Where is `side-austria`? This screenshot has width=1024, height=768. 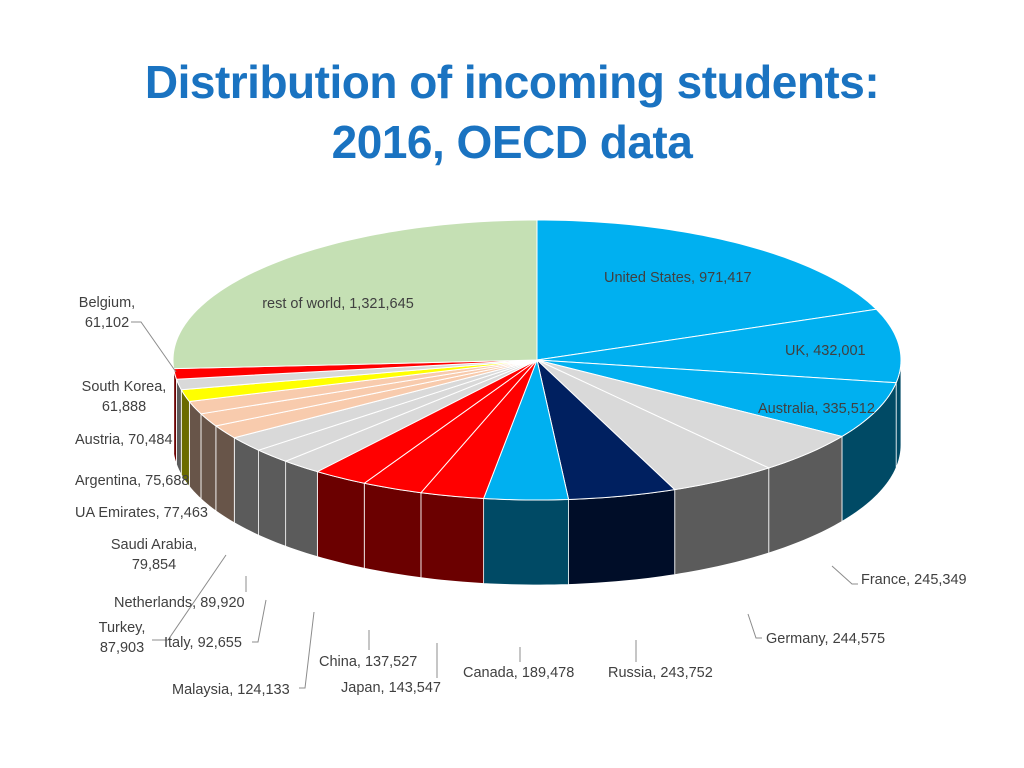 side-austria is located at coordinates (185, 438).